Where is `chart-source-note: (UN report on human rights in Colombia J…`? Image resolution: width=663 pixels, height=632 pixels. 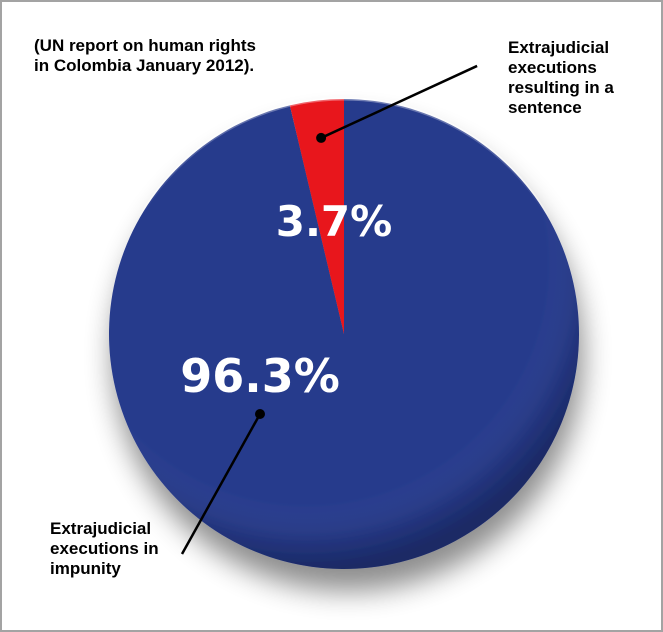
chart-source-note: (UN report on human rights in Colombia J… is located at coordinates (145, 55).